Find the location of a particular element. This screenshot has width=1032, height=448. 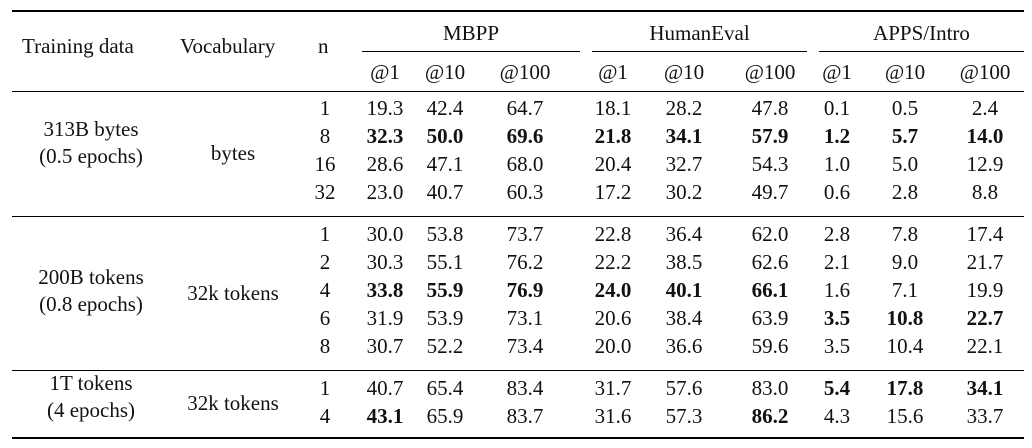

score-cell: 19.3 is located at coordinates (385, 108).